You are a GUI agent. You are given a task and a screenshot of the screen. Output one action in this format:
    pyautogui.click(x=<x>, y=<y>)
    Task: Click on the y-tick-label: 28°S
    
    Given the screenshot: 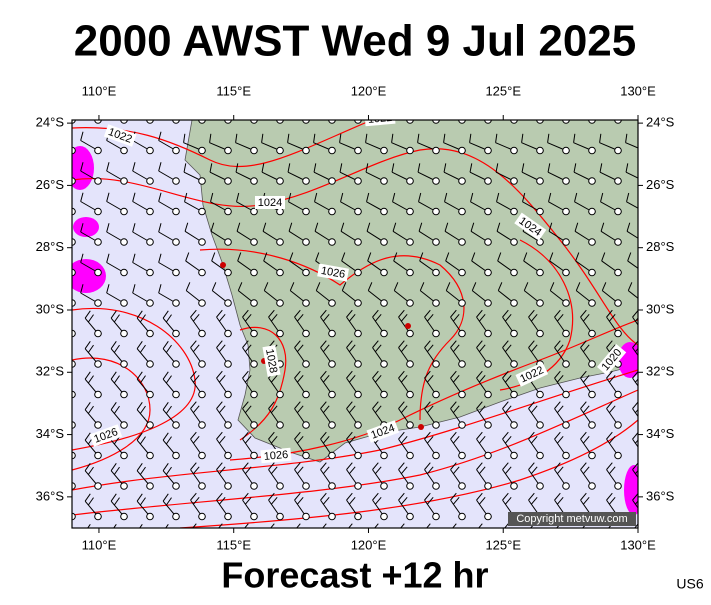 What is the action you would take?
    pyautogui.click(x=660, y=246)
    